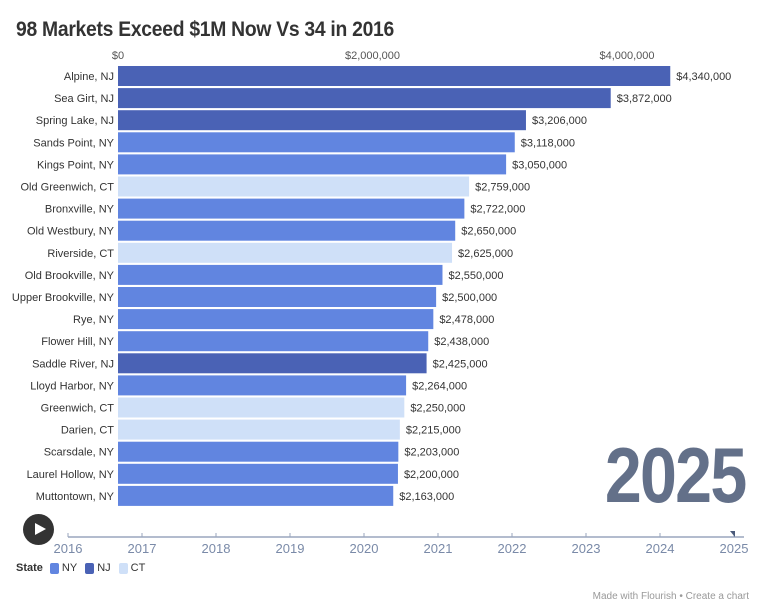 The width and height of the screenshot is (780, 607). What do you see at coordinates (82, 568) in the screenshot?
I see `legend: State NY NJ CT` at bounding box center [82, 568].